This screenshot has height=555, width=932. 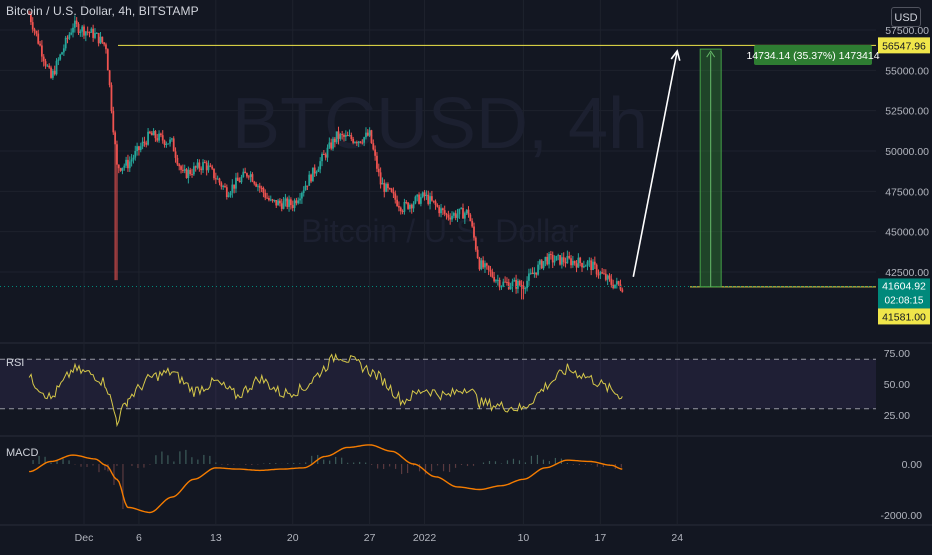 What do you see at coordinates (438, 390) in the screenshot?
I see `rsi-pane` at bounding box center [438, 390].